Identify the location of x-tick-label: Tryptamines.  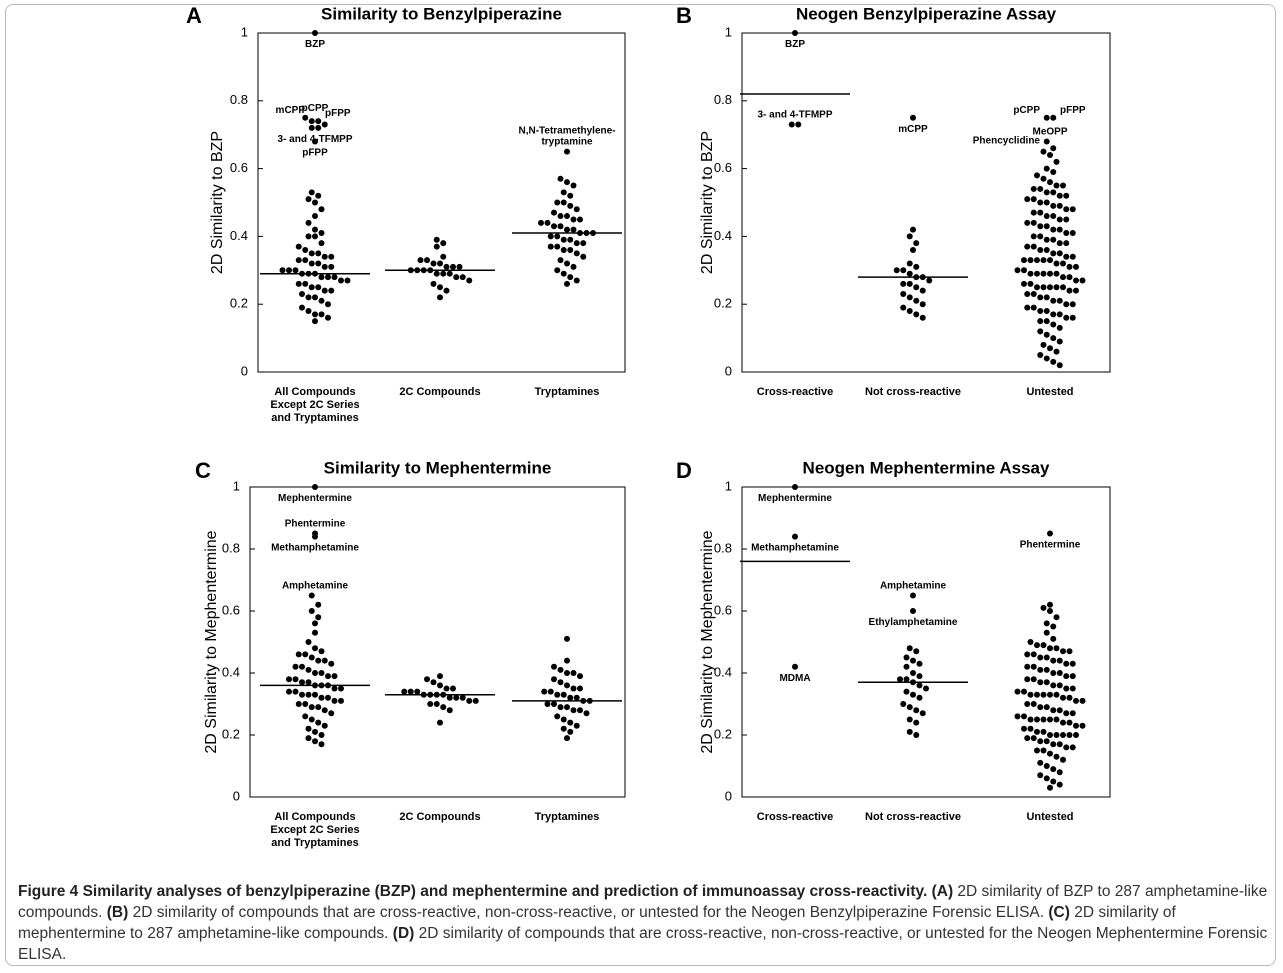
(567, 817).